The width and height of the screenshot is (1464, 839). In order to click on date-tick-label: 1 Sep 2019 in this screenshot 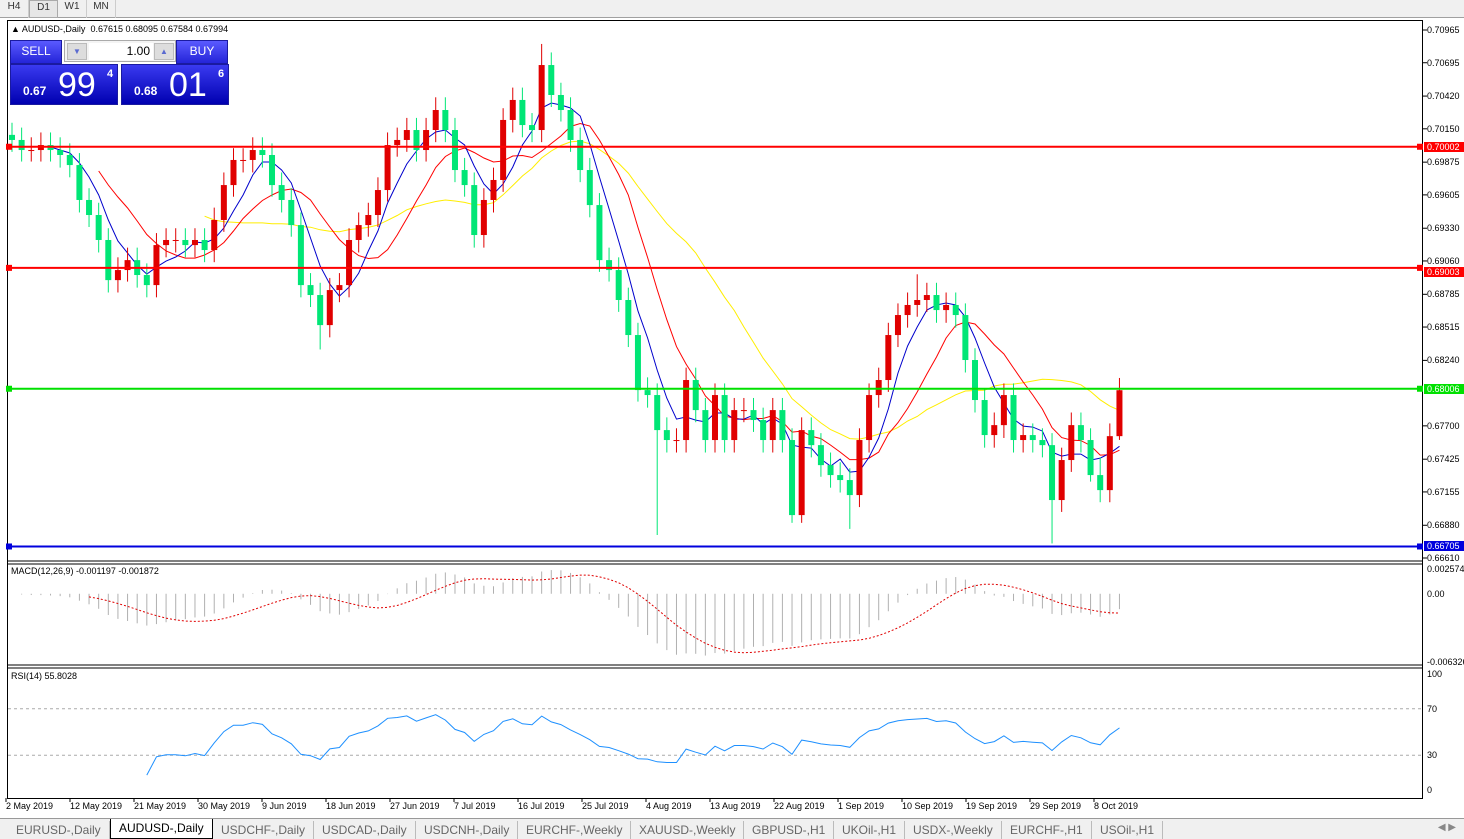, I will do `click(861, 806)`.